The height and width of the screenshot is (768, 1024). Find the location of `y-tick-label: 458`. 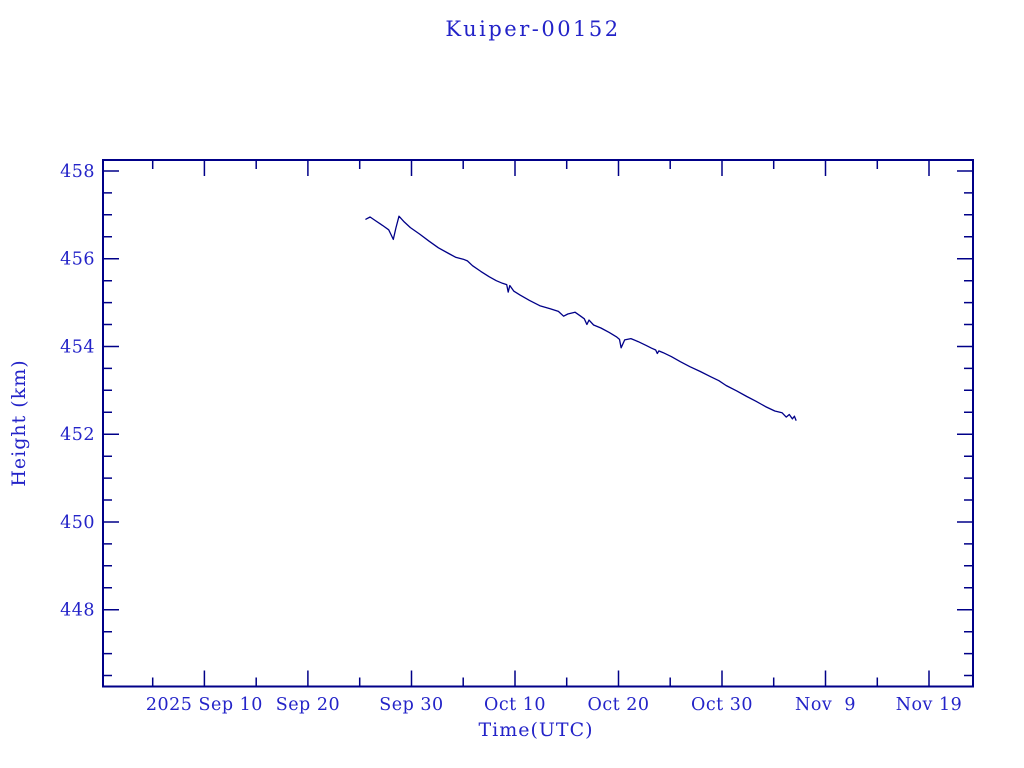

y-tick-label: 458 is located at coordinates (77, 172).